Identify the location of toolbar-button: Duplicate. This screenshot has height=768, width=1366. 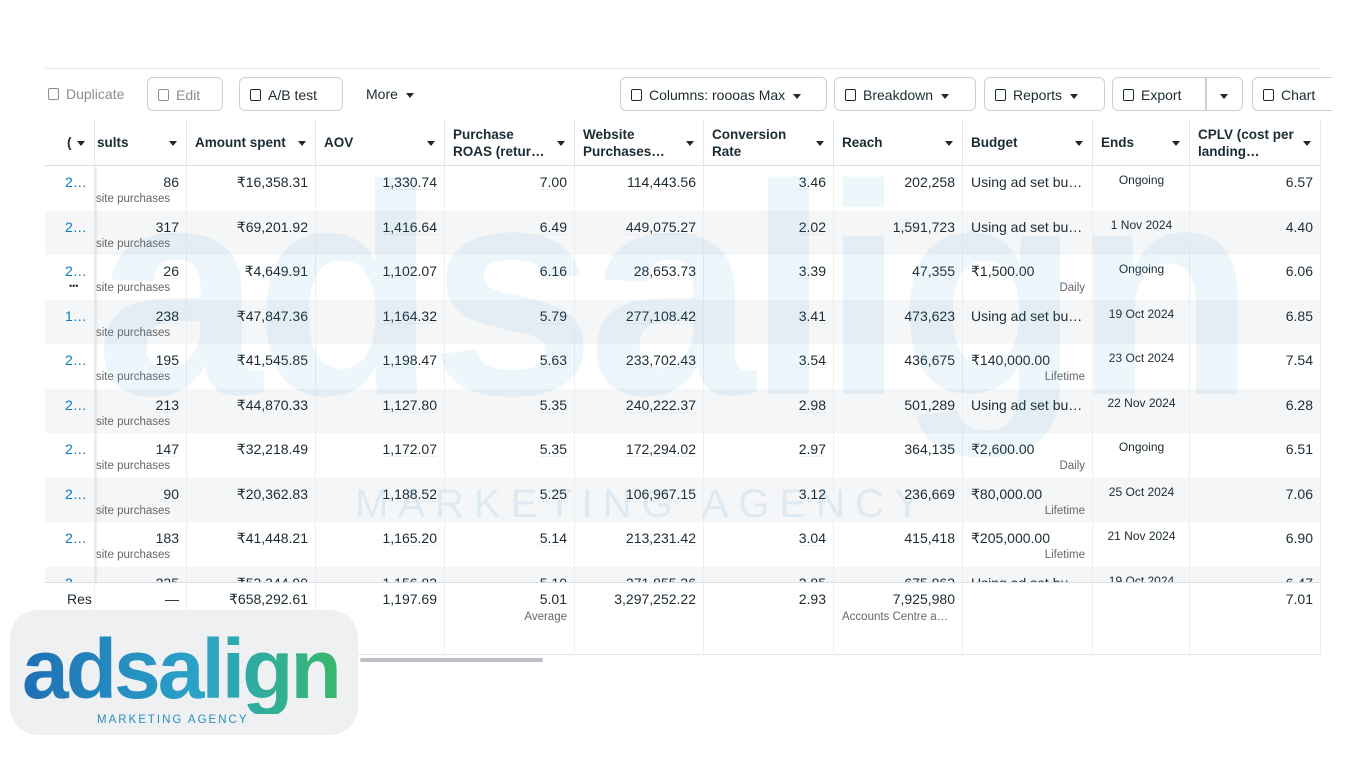
(88, 94).